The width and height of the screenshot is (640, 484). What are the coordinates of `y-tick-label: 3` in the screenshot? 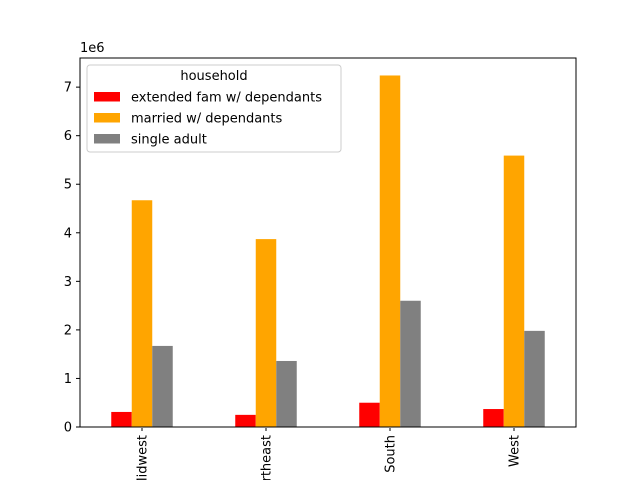 It's located at (68, 282).